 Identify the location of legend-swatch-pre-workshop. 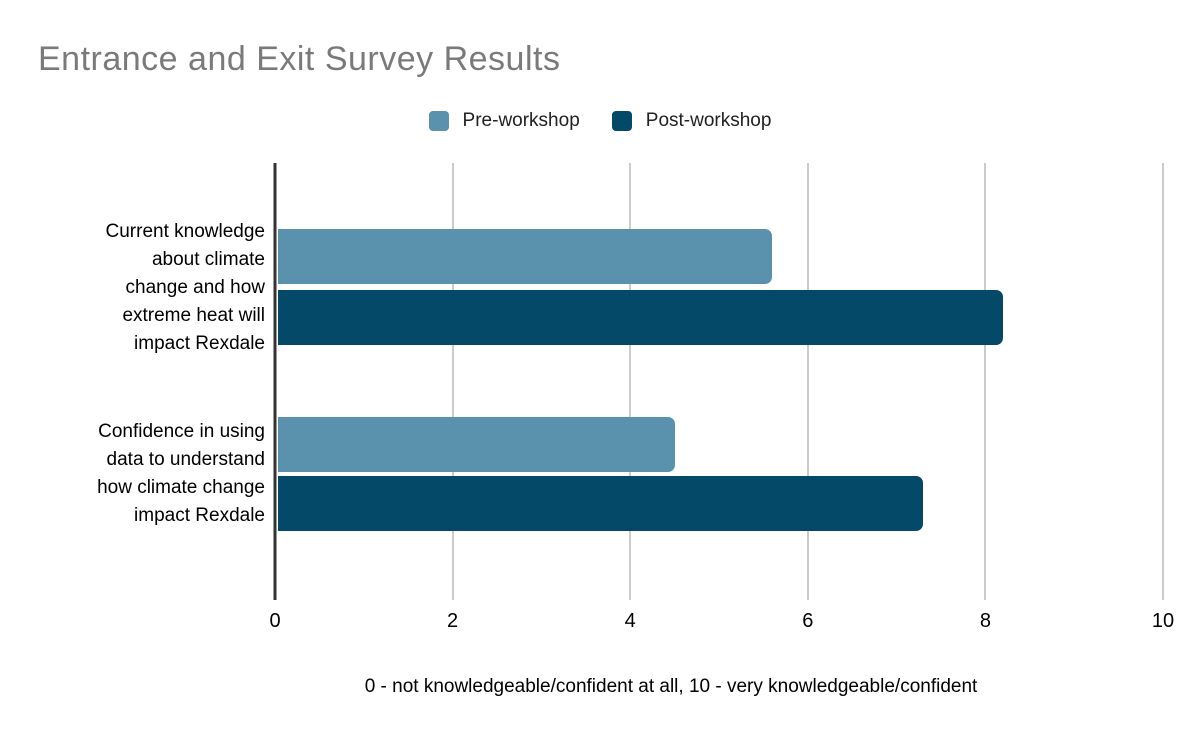
(438, 121).